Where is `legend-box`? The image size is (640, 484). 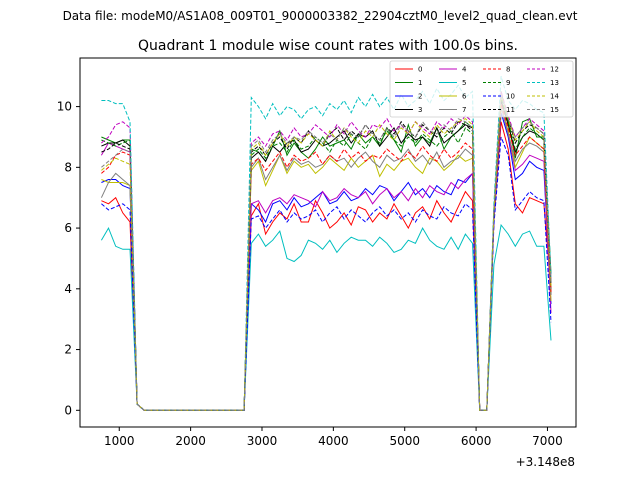 legend-box is located at coordinates (481, 89).